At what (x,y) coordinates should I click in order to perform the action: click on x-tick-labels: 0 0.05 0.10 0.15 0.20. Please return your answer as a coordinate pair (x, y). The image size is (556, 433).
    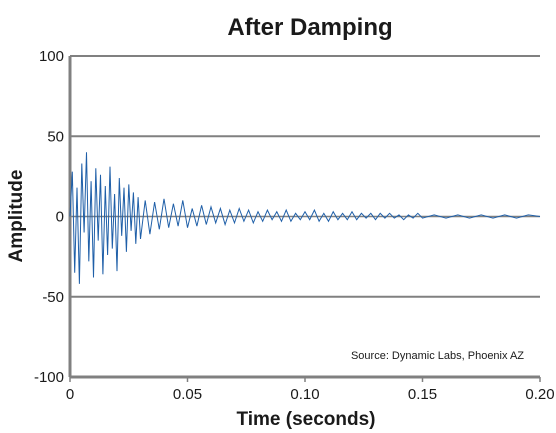
    Looking at the image, I should click on (310, 390).